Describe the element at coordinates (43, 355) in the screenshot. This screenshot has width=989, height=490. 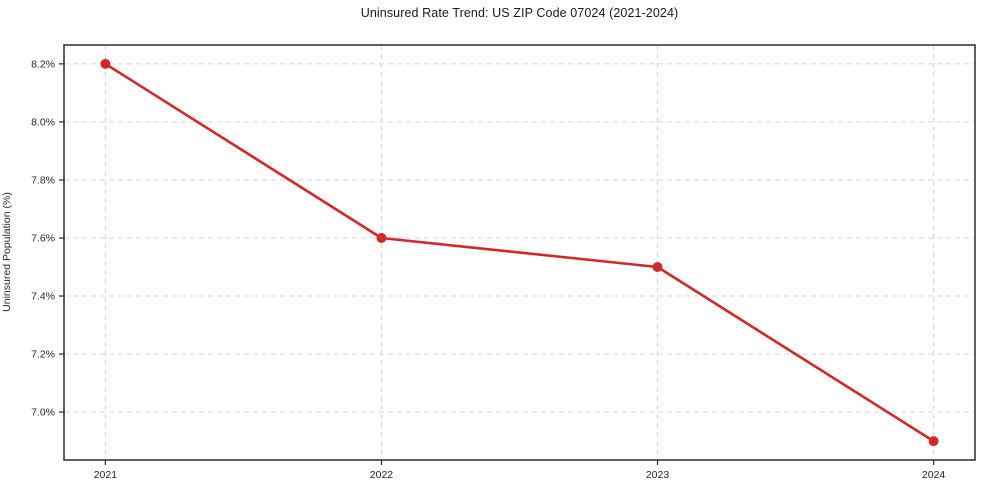
I see `y-tick-label: 7.2%` at that location.